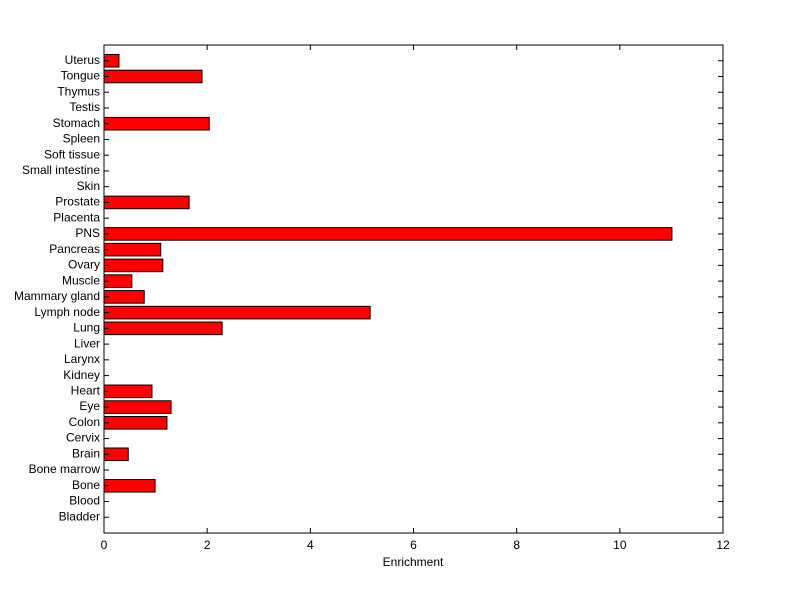  I want to click on y-tick-label: Thymus, so click(78, 91).